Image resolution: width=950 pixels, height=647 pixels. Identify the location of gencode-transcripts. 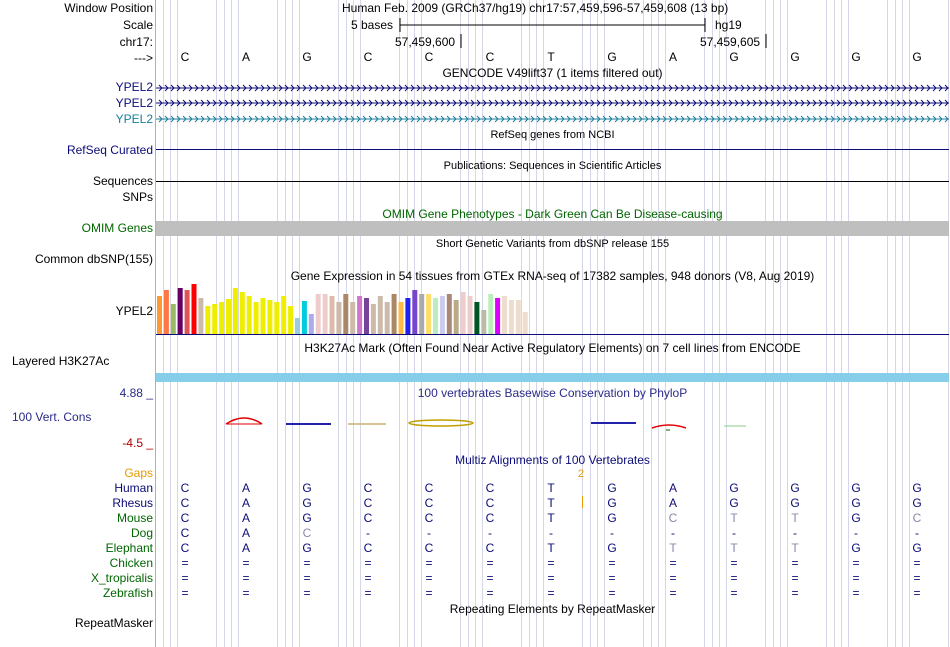
(552, 103).